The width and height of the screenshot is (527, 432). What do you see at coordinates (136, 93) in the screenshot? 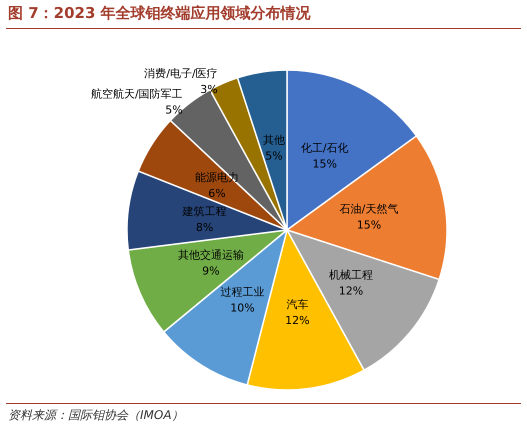
I see `slice-label: 航空航天/国防军工` at bounding box center [136, 93].